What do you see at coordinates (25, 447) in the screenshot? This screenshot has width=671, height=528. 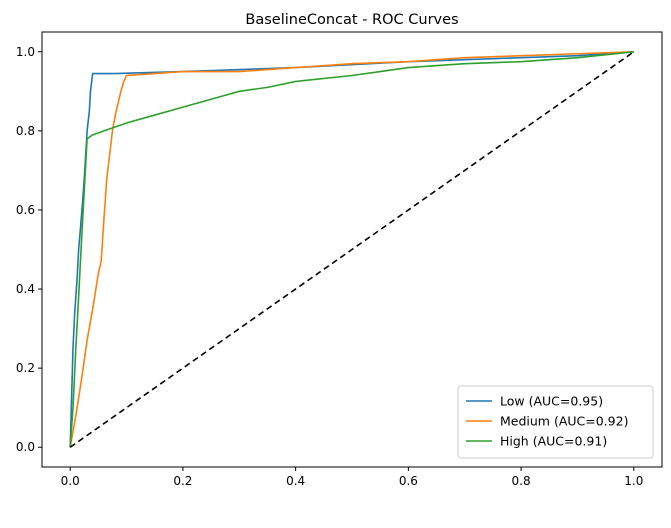 I see `y-tick-label: 0.0` at bounding box center [25, 447].